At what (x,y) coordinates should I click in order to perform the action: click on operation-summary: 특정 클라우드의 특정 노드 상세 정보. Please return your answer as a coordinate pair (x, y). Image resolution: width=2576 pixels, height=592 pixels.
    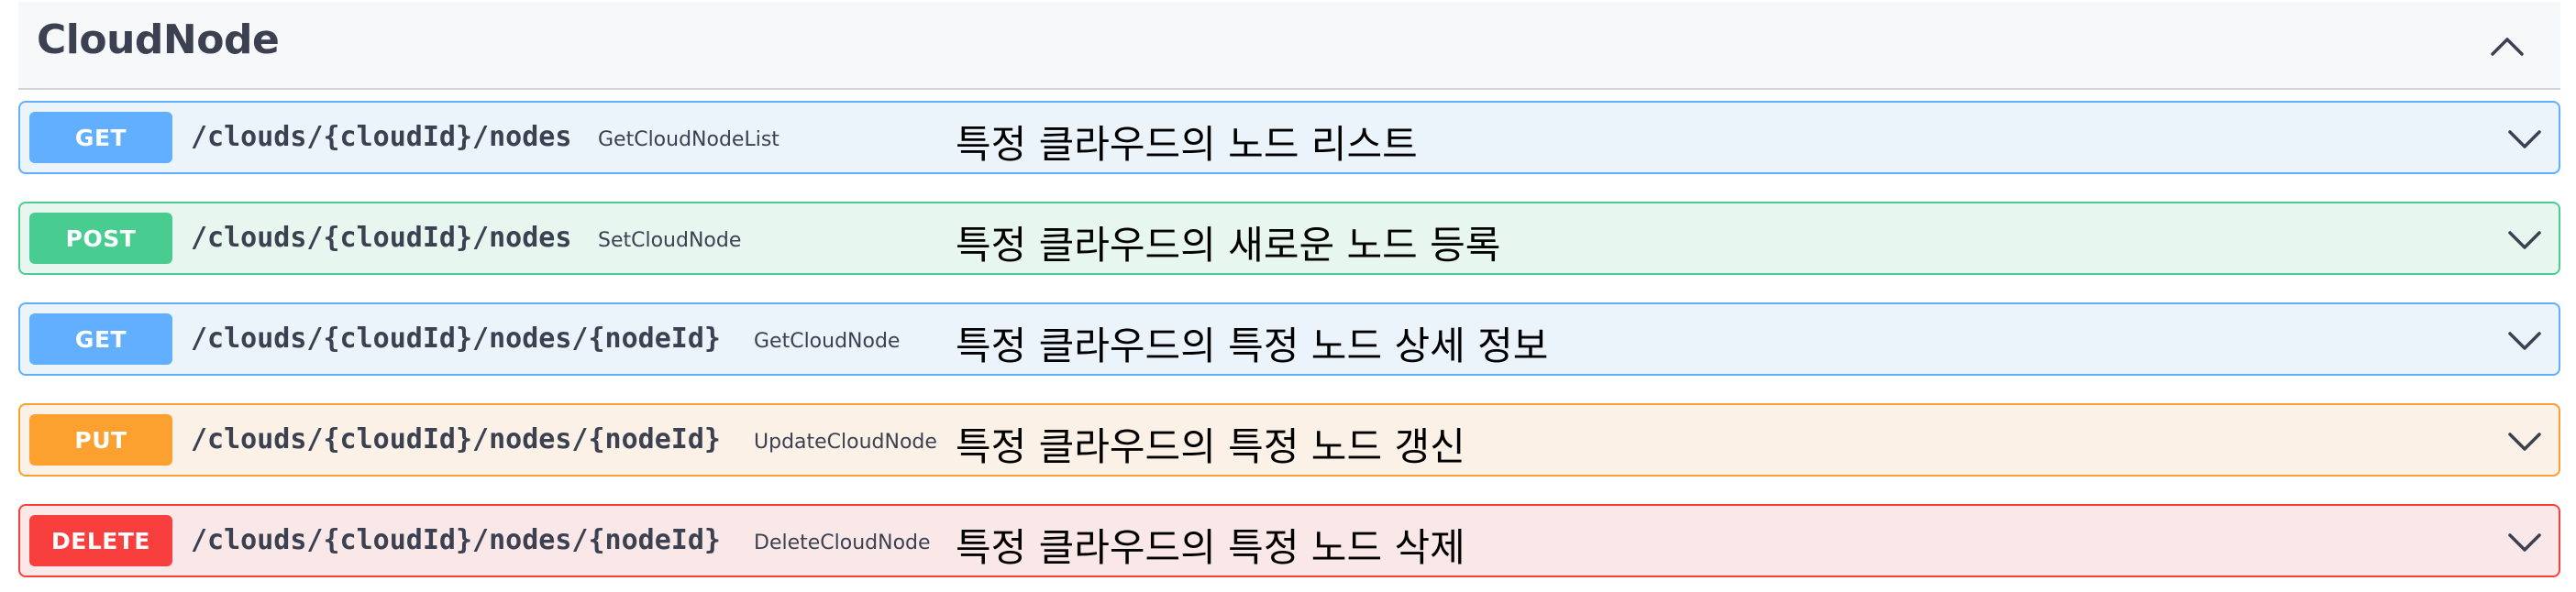
    Looking at the image, I should click on (1252, 345).